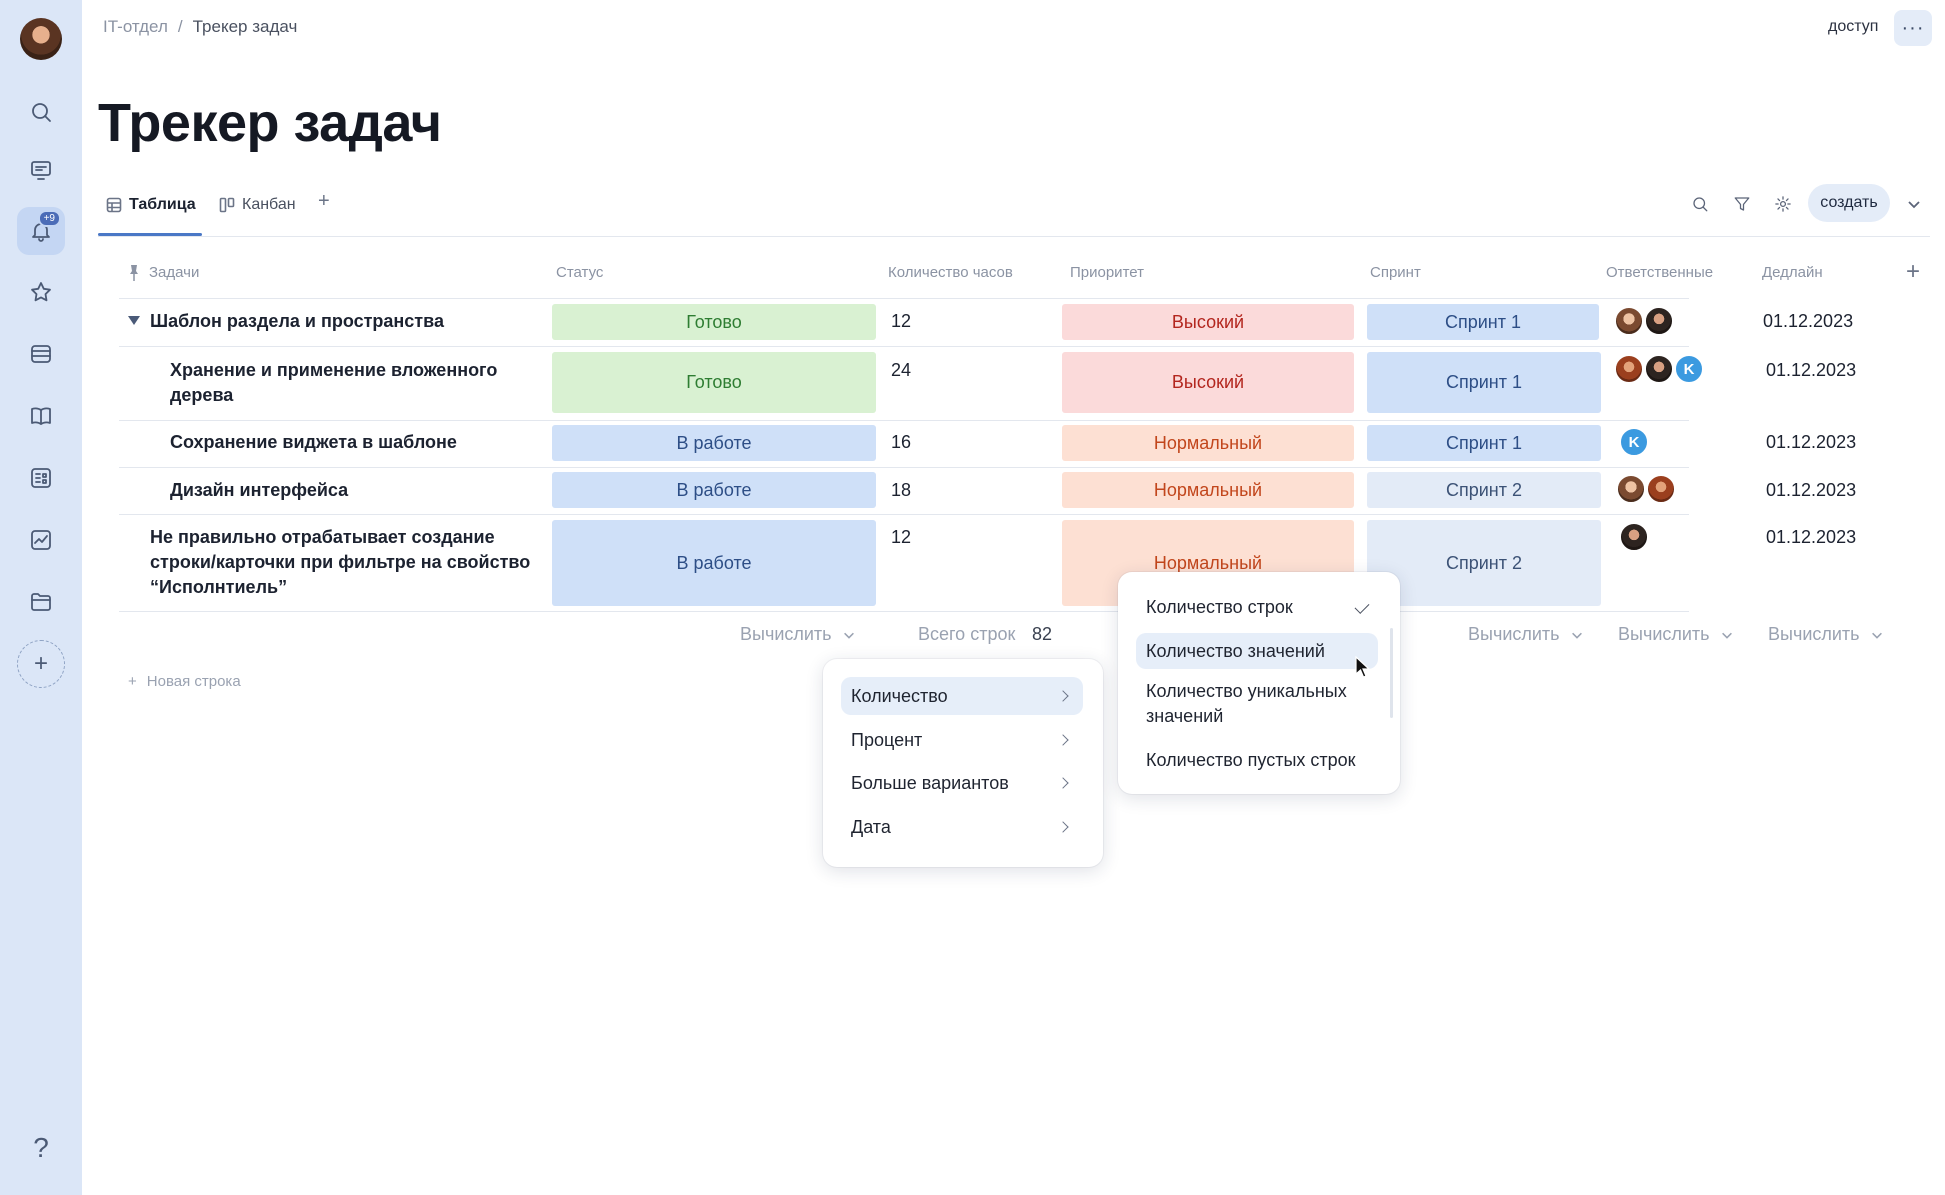 The image size is (1945, 1195). What do you see at coordinates (786, 634) in the screenshot?
I see `calc-label: Вычислить` at bounding box center [786, 634].